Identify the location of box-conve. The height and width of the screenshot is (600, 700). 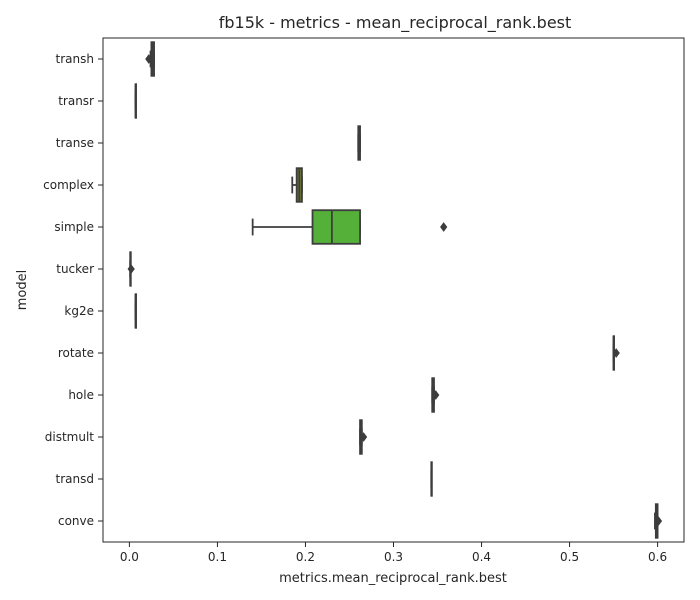
(658, 521).